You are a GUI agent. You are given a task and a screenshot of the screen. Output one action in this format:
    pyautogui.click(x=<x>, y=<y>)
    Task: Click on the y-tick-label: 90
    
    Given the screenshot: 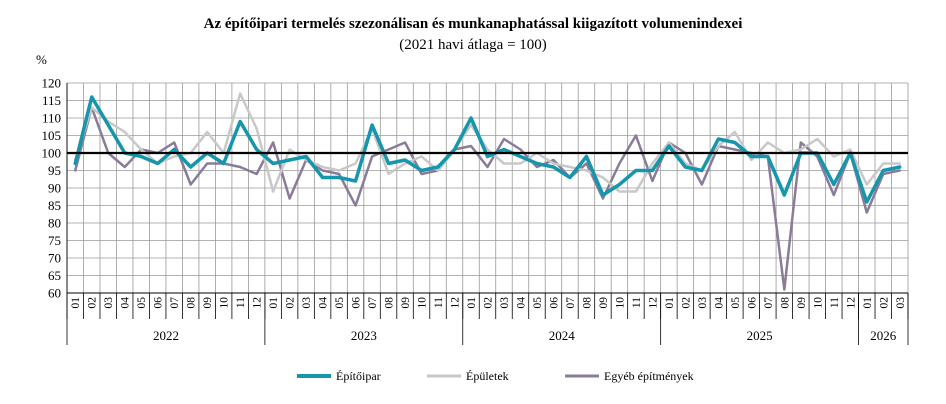 What is the action you would take?
    pyautogui.click(x=54, y=188)
    